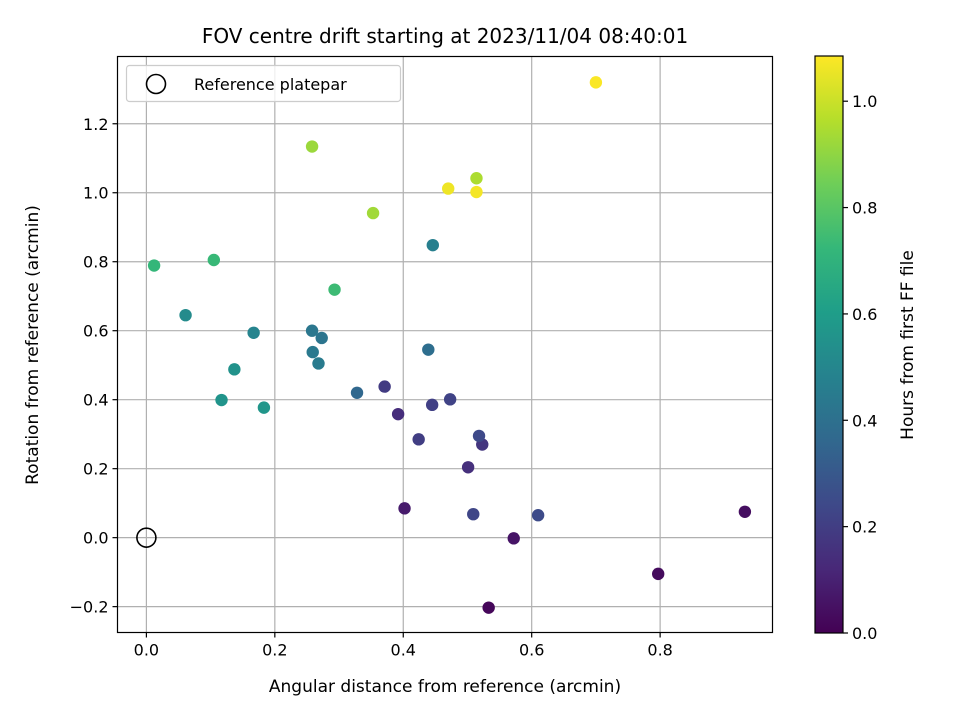 Image resolution: width=960 pixels, height=720 pixels. I want to click on y-tick-label: 0.4, so click(95, 400).